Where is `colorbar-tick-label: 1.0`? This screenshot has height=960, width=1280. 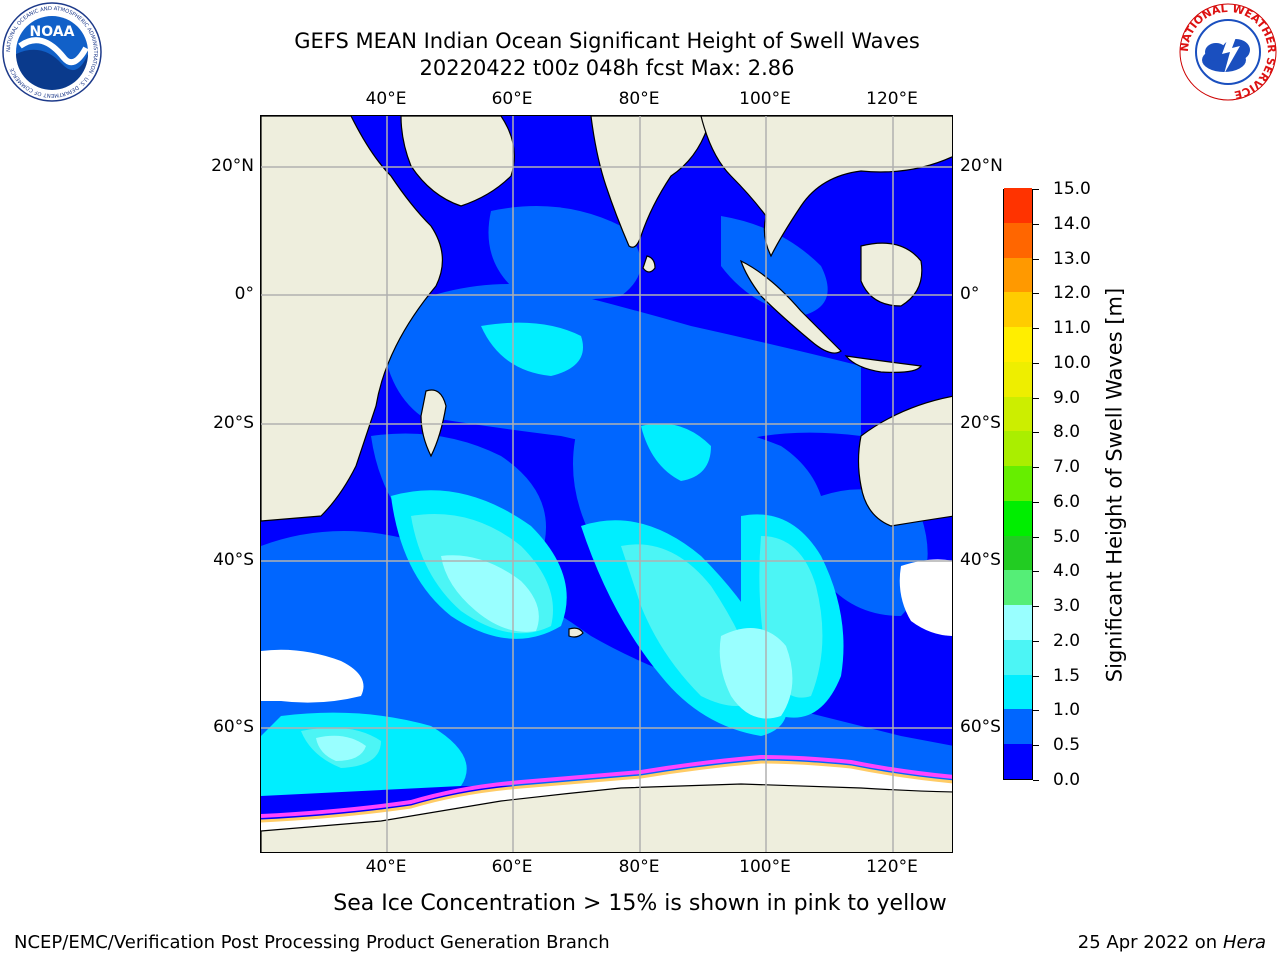 colorbar-tick-label: 1.0 is located at coordinates (1067, 710).